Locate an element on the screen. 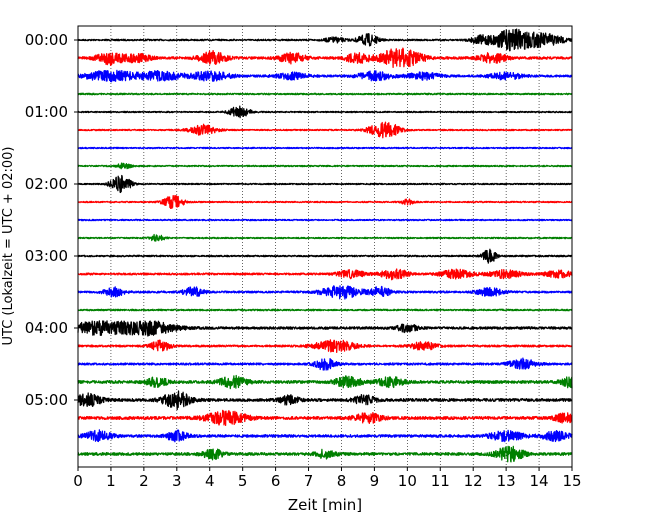 The image size is (650, 520). x-tick-label: 2 is located at coordinates (144, 481).